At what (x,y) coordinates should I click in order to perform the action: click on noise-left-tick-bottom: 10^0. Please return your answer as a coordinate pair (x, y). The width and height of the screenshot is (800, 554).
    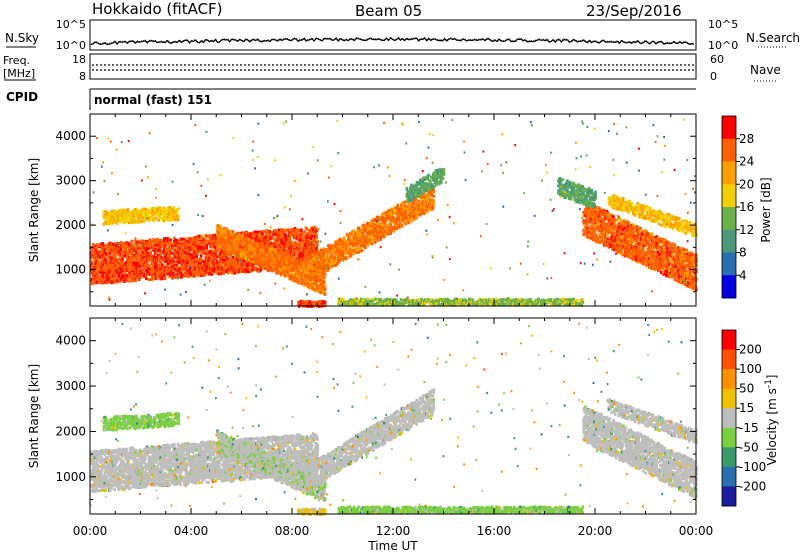
    Looking at the image, I should click on (71, 45).